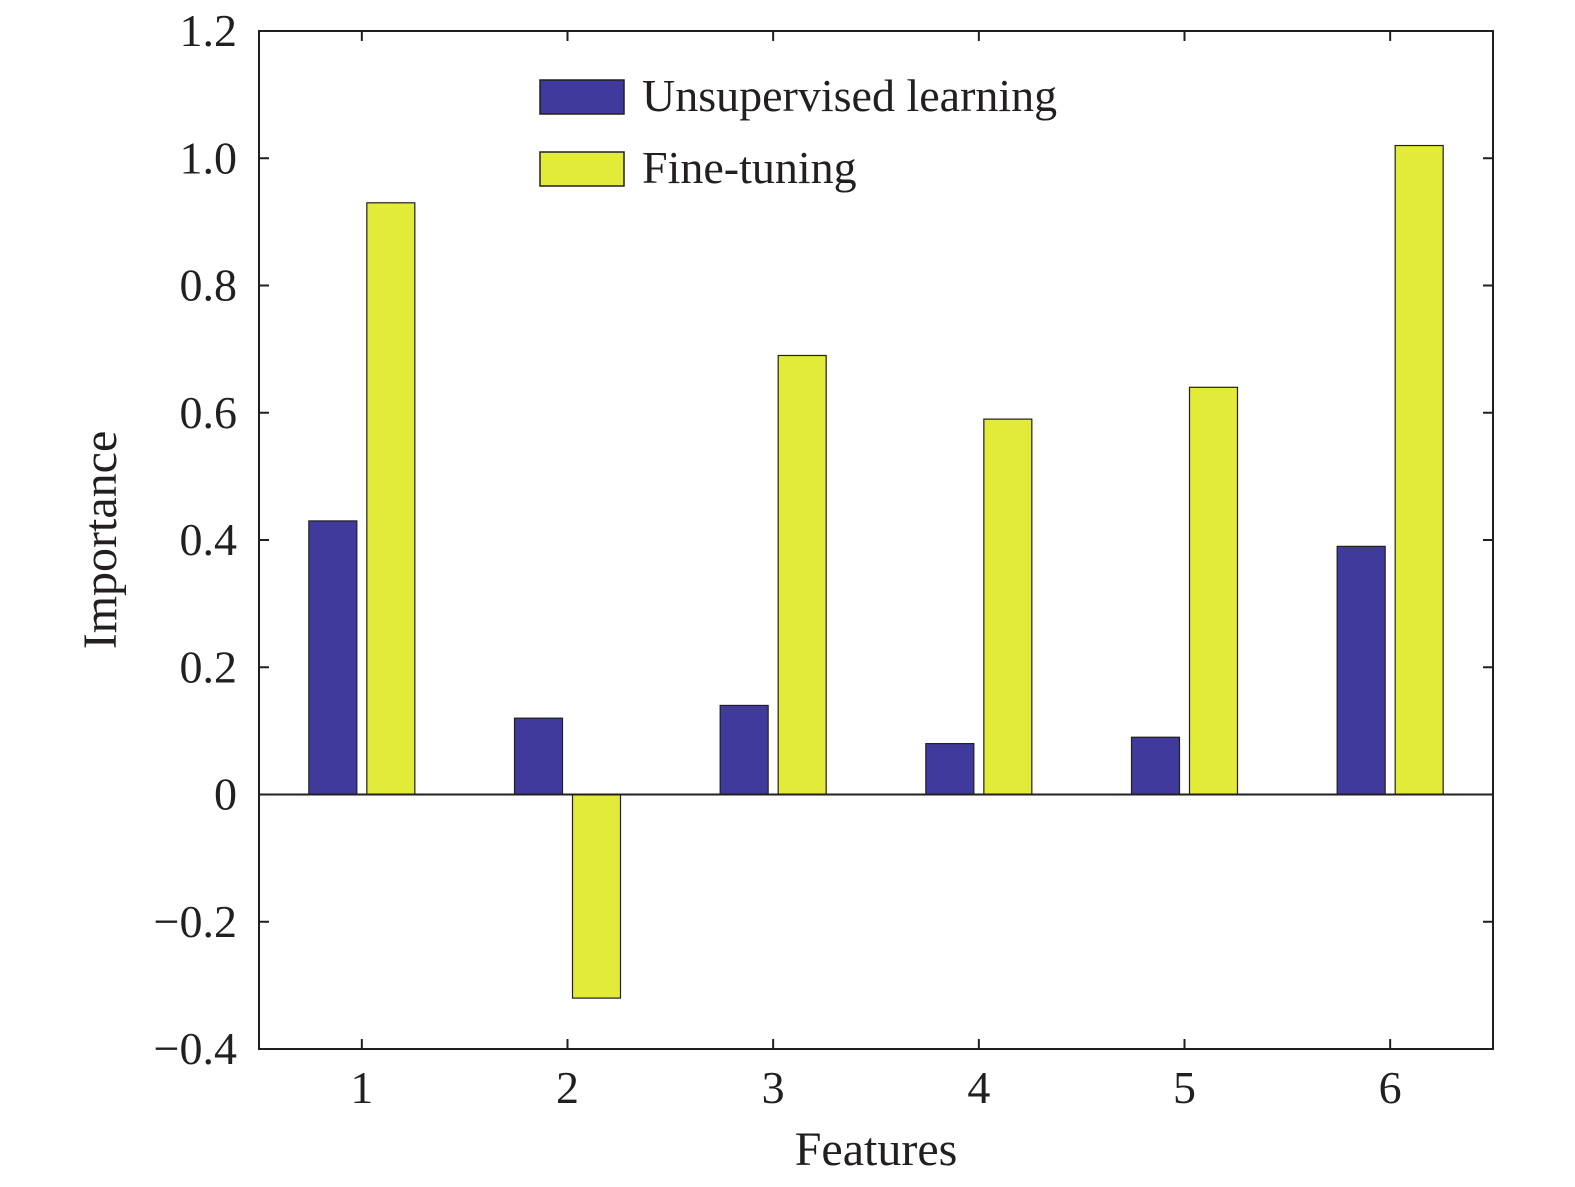  I want to click on x-tick-label: 2, so click(567, 1087).